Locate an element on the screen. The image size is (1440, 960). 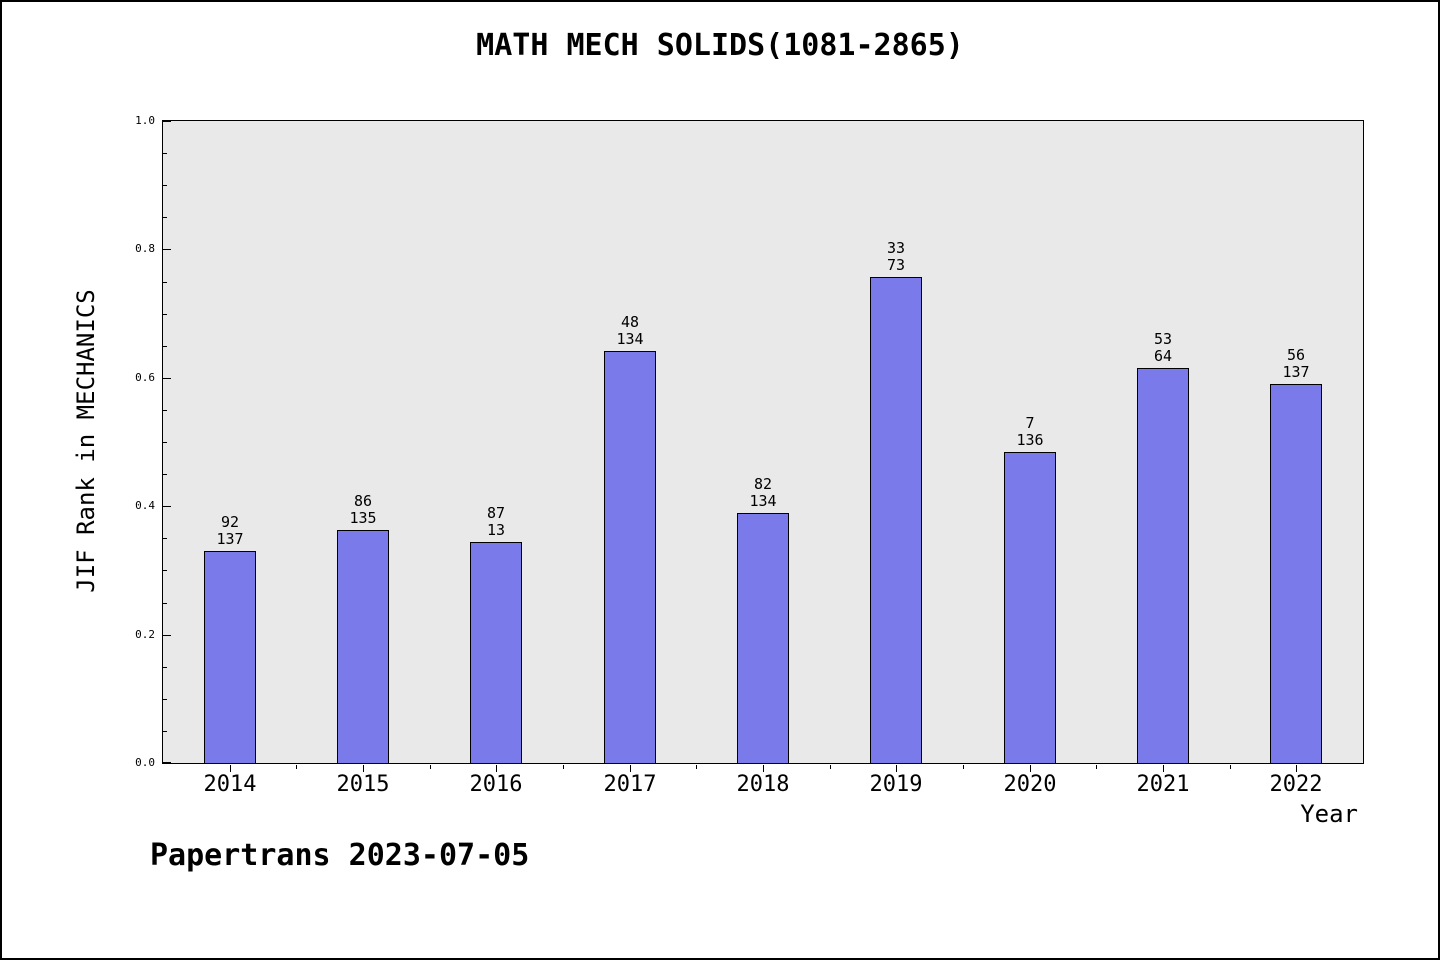
bar-total-value: 135 is located at coordinates (363, 518).